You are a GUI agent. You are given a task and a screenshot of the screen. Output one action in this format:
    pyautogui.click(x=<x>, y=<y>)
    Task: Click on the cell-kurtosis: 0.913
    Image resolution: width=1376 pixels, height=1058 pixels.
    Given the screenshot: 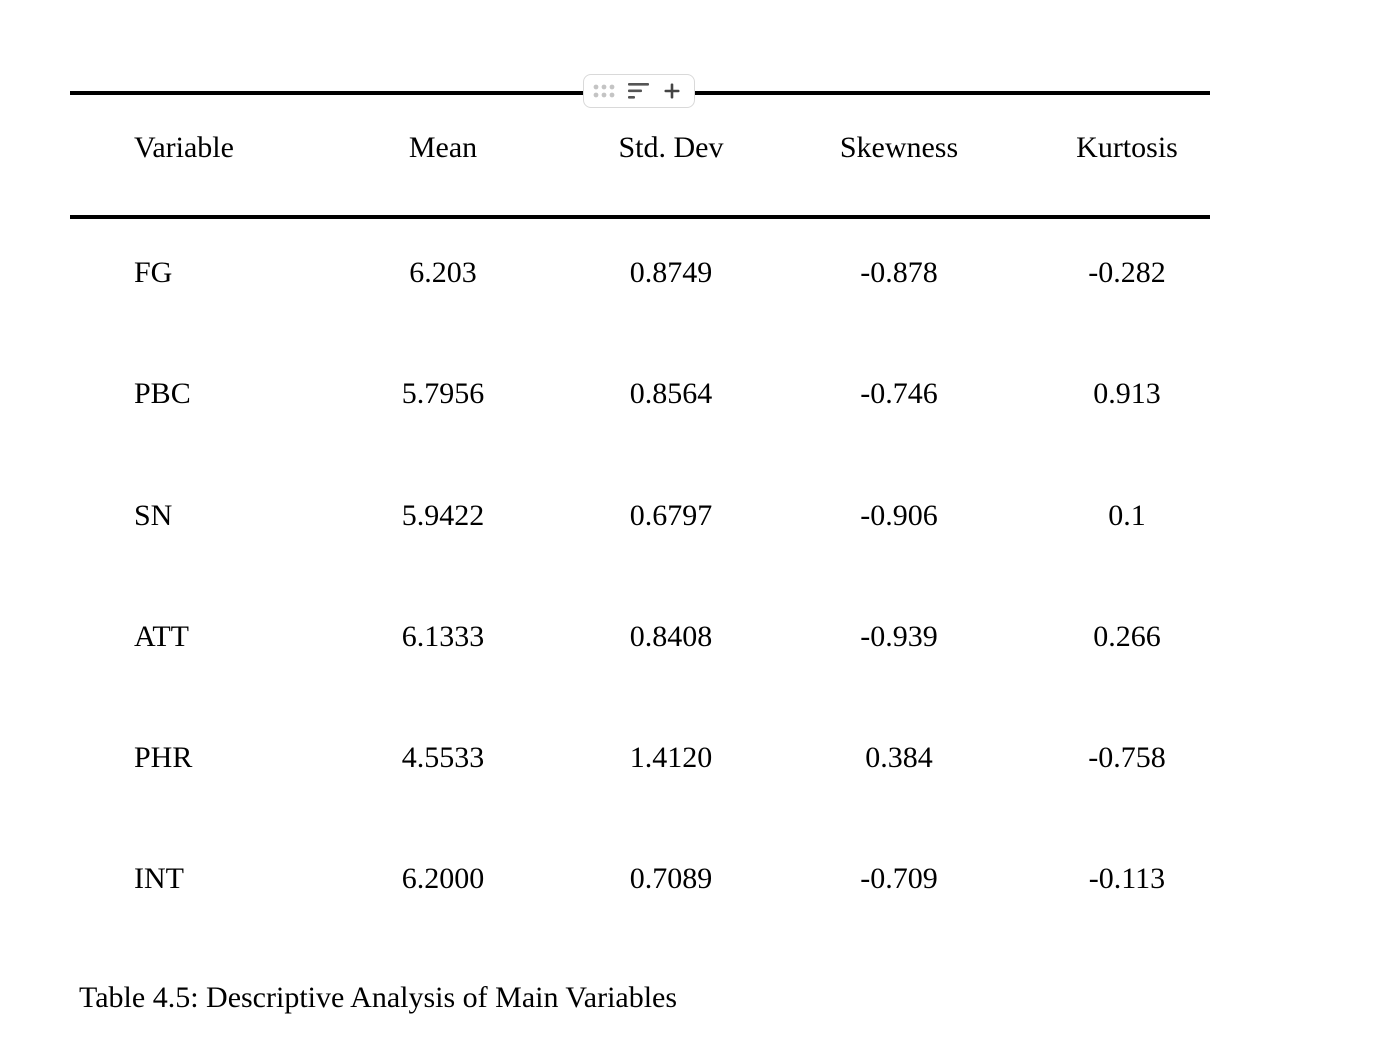 What is the action you would take?
    pyautogui.click(x=1127, y=393)
    